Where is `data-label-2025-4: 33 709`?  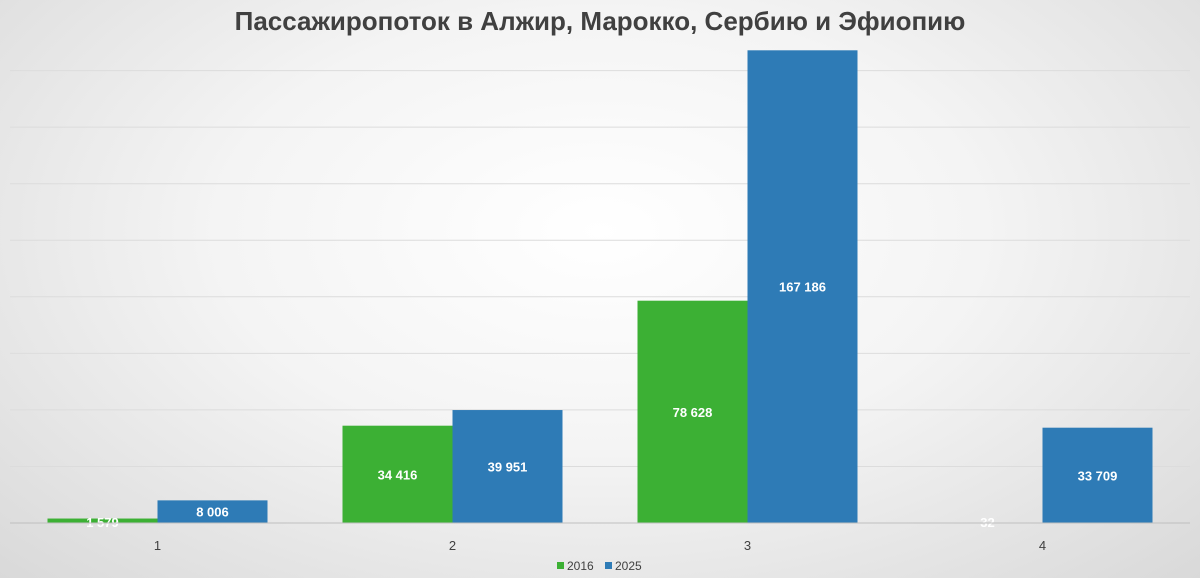
data-label-2025-4: 33 709 is located at coordinates (1098, 475).